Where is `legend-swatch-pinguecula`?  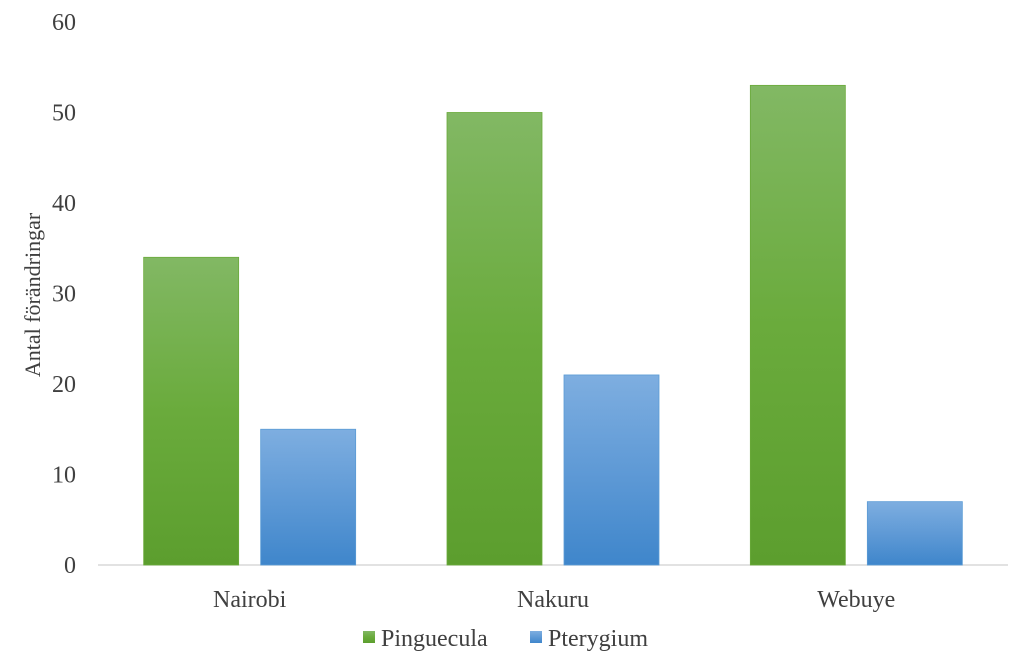 legend-swatch-pinguecula is located at coordinates (369, 637).